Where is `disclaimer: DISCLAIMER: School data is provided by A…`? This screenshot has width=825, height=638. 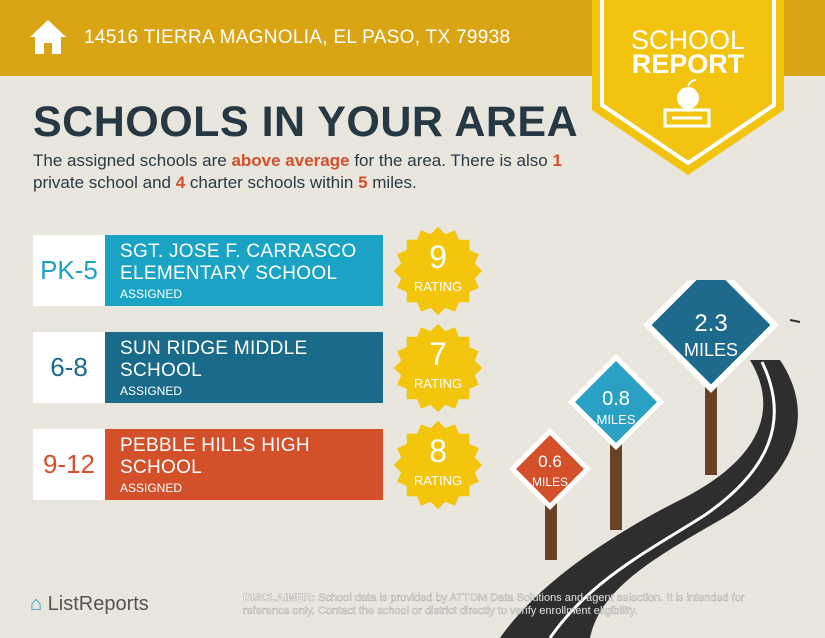 disclaimer: DISCLAIMER: School data is provided by A… is located at coordinates (494, 604).